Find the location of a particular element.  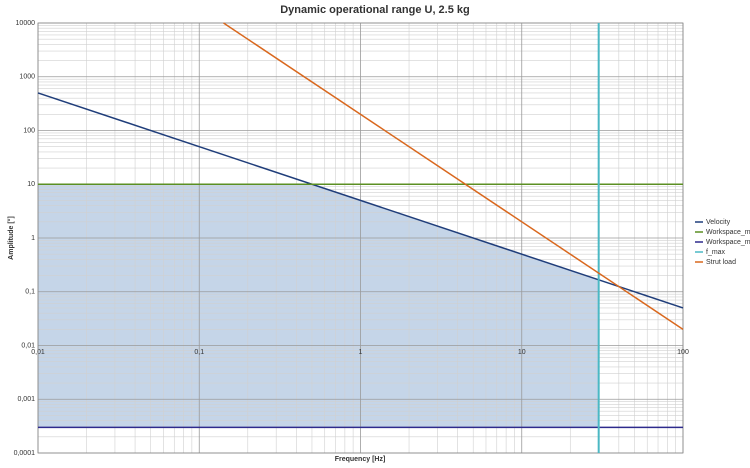

y-tick-label: 10 is located at coordinates (31, 184).